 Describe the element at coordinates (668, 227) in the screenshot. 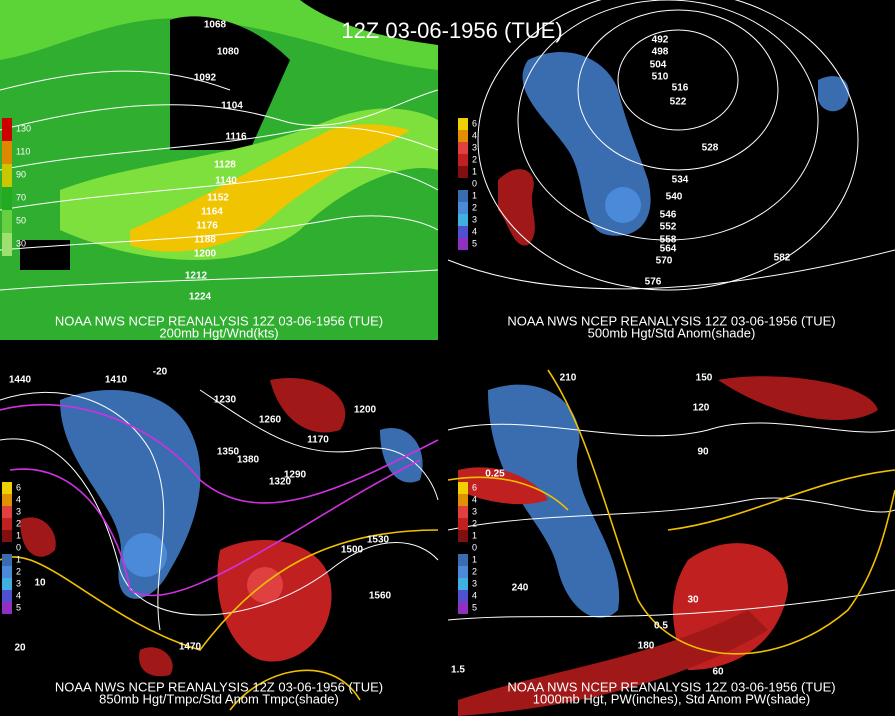

I see `contour-label: 552` at that location.